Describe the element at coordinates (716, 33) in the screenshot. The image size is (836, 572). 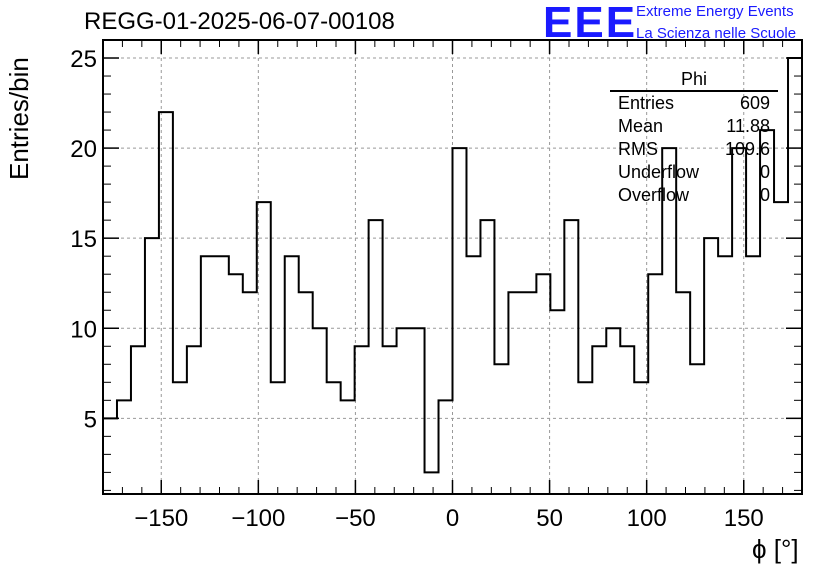
I see `logo-line-2: La Scienza nelle Scuole` at that location.